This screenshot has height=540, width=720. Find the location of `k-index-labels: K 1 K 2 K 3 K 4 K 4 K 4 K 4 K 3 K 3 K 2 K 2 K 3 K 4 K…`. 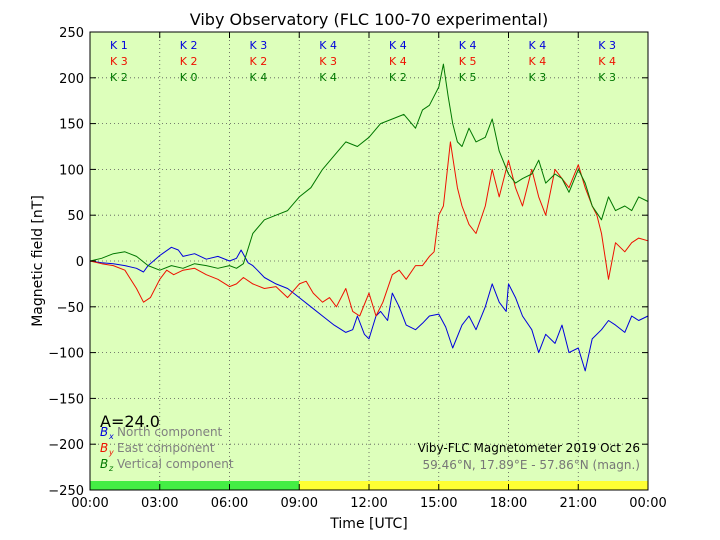

k-index-labels: K 1 K 2 K 3 K 4 K 4 K 4 K 4 K 3 K 3 K 2 K 2 K 3 K 4 K… is located at coordinates (363, 61).